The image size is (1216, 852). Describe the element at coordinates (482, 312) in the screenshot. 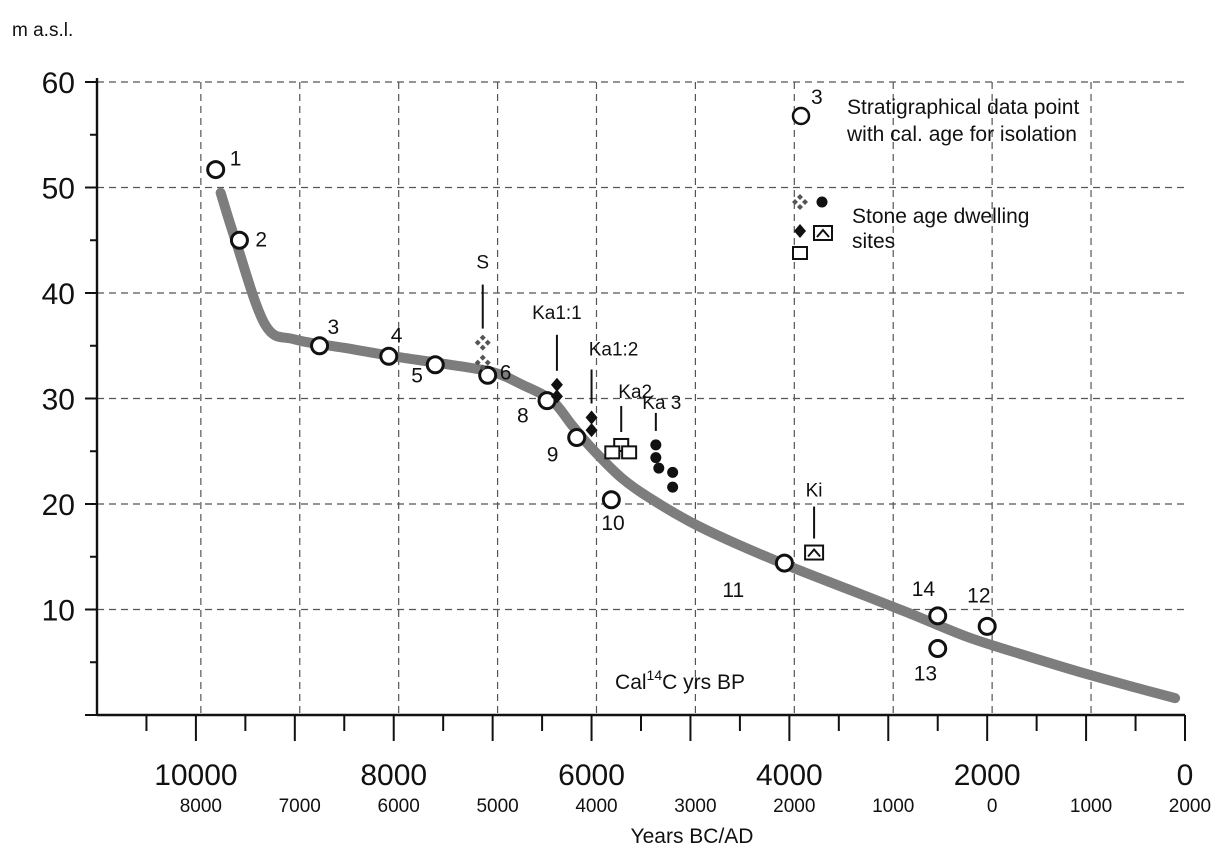

I see `dwelling-site: S` at that location.